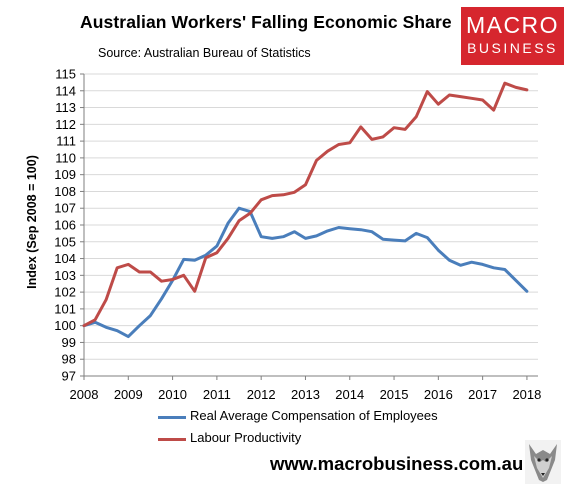 The height and width of the screenshot is (492, 576). I want to click on y-tick-label: 99, so click(69, 342).